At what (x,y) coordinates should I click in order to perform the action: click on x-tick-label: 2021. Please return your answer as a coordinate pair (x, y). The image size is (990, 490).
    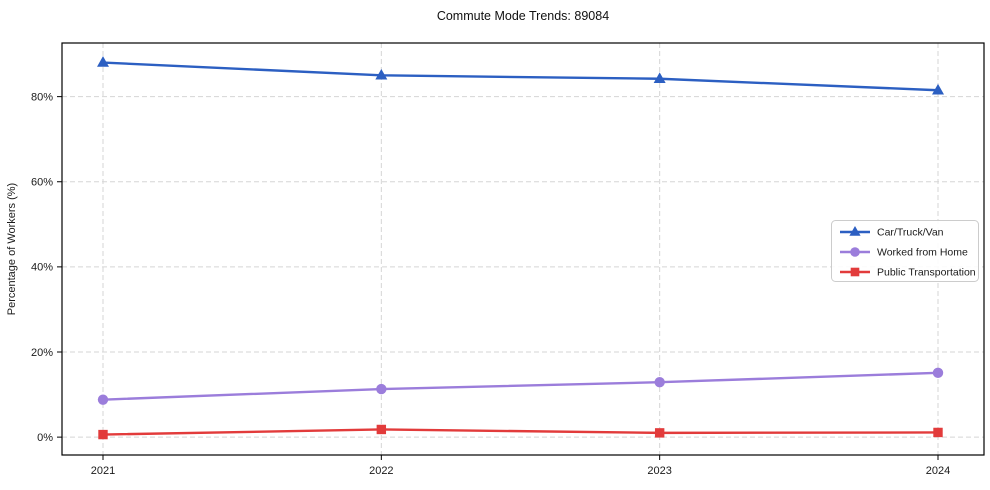
    Looking at the image, I should click on (103, 471).